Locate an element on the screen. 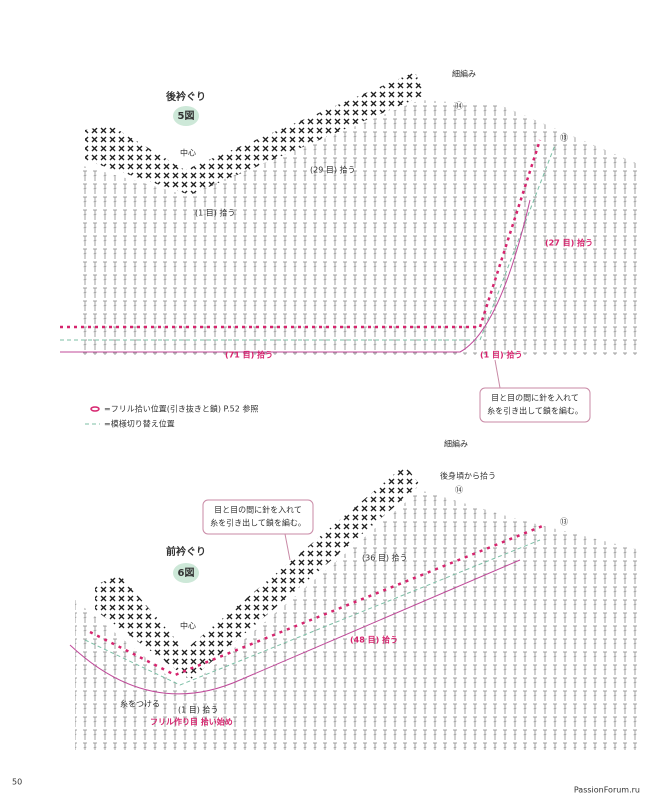  figure-label: 5図 is located at coordinates (186, 116).